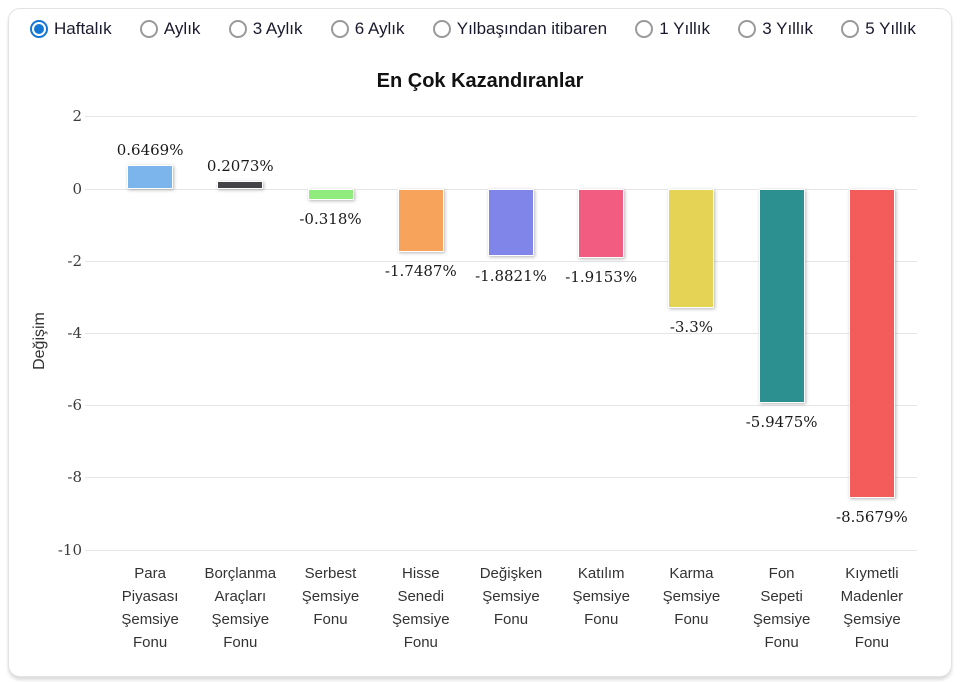 Image resolution: width=960 pixels, height=682 pixels. I want to click on period-option-label: 3 Yıllık, so click(787, 28).